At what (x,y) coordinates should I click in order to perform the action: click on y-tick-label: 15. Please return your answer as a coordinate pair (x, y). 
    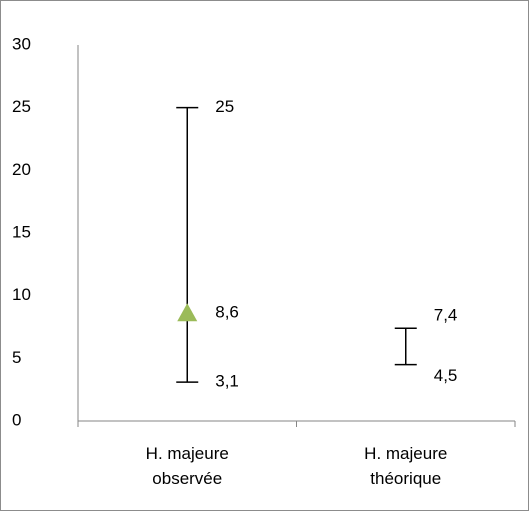
    Looking at the image, I should click on (21, 231).